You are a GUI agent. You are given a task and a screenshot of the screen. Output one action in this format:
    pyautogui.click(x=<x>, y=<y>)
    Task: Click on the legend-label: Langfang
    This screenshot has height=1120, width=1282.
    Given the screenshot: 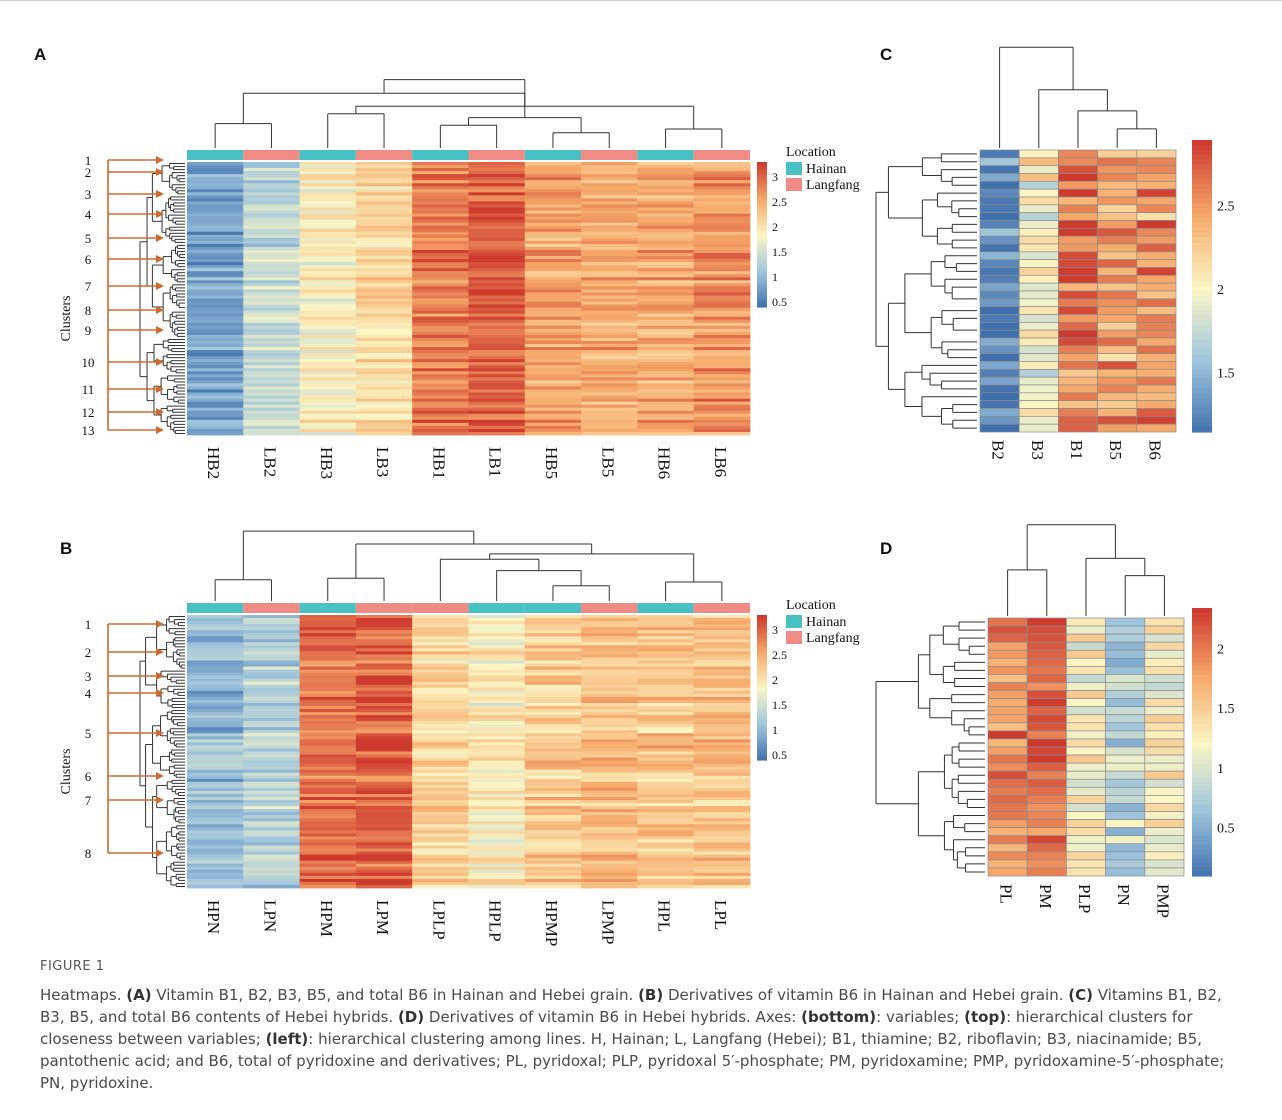 What is the action you would take?
    pyautogui.click(x=833, y=638)
    